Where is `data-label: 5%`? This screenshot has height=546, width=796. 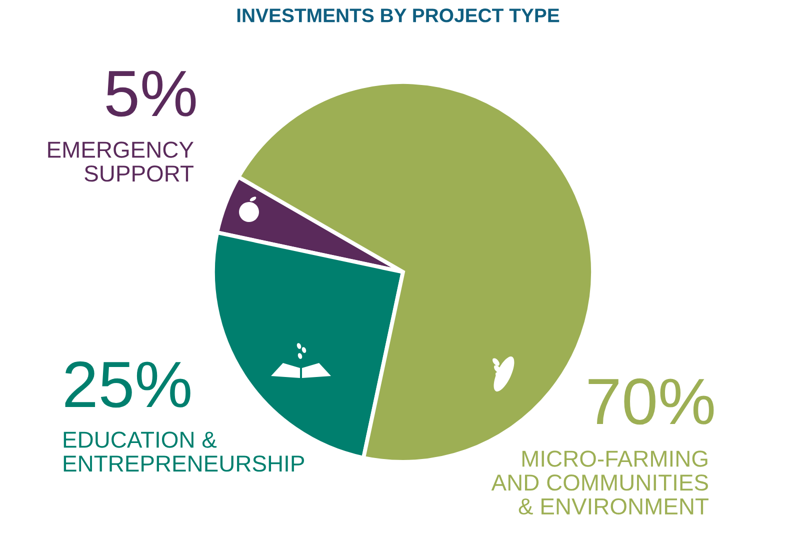 data-label: 5% is located at coordinates (151, 93).